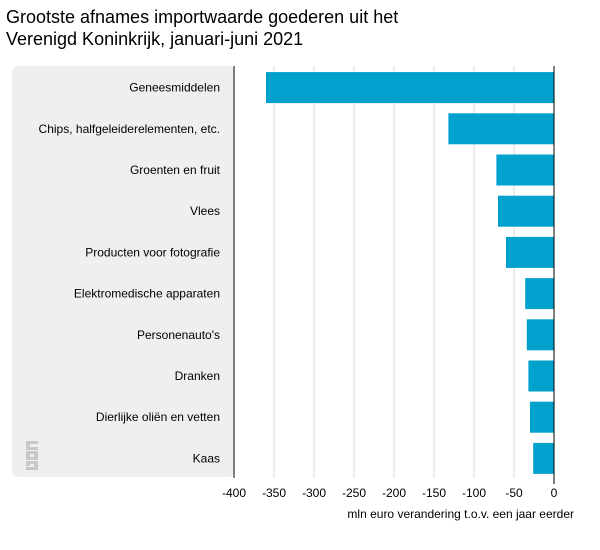 The image size is (600, 550). I want to click on chart-title-line-2: Verenigd Koninkrijk, januari-juni 2021, so click(155, 39).